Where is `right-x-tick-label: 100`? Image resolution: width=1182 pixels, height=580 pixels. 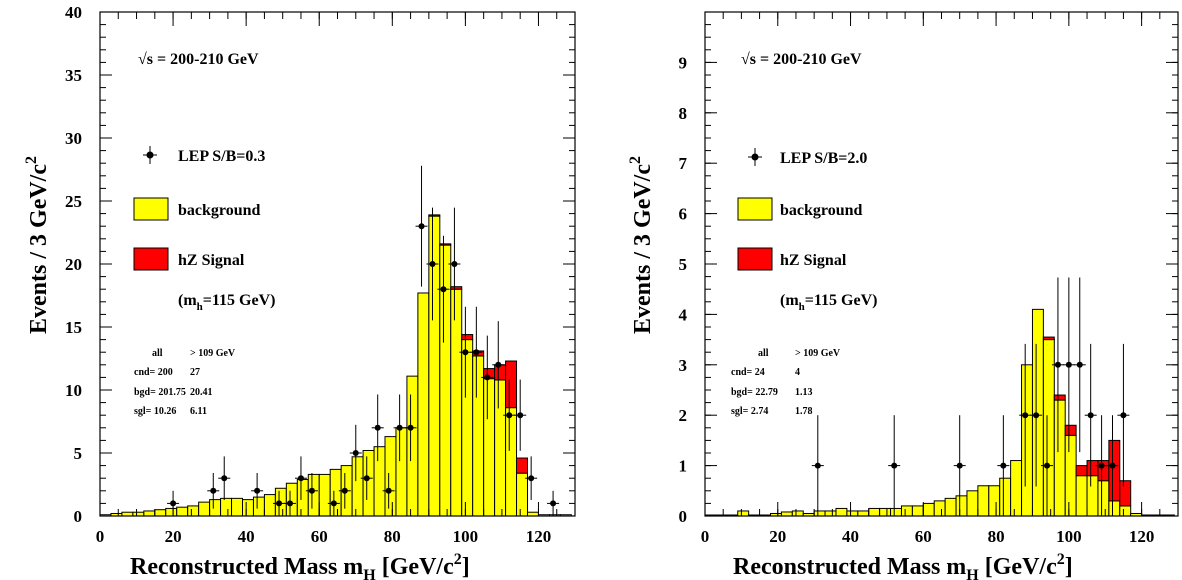 right-x-tick-label: 100 is located at coordinates (1069, 536).